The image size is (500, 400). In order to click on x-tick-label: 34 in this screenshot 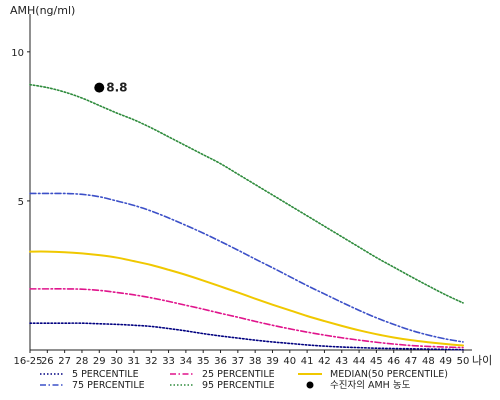, I will do `click(186, 361)`.